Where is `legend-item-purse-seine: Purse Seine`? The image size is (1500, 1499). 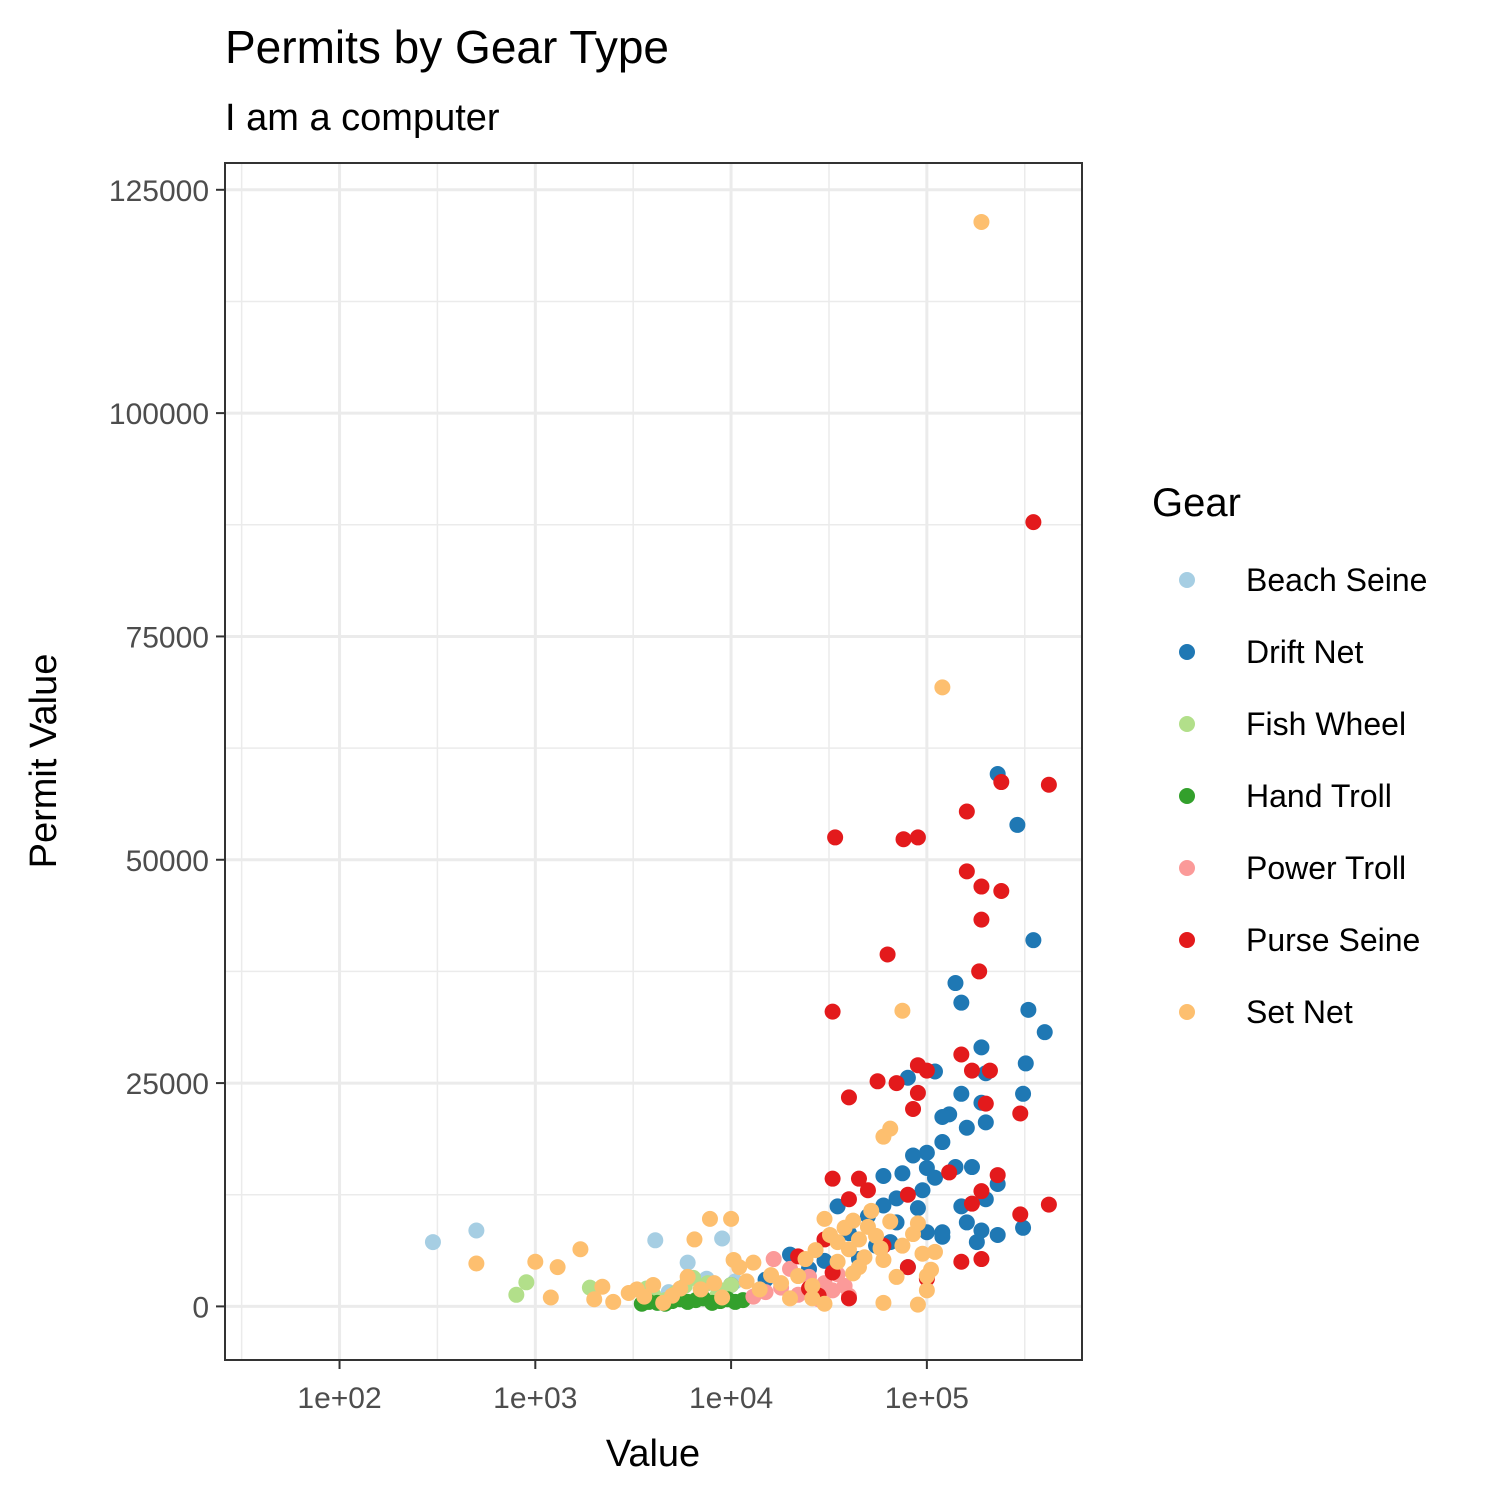 legend-item-purse-seine: Purse Seine is located at coordinates (1299, 940).